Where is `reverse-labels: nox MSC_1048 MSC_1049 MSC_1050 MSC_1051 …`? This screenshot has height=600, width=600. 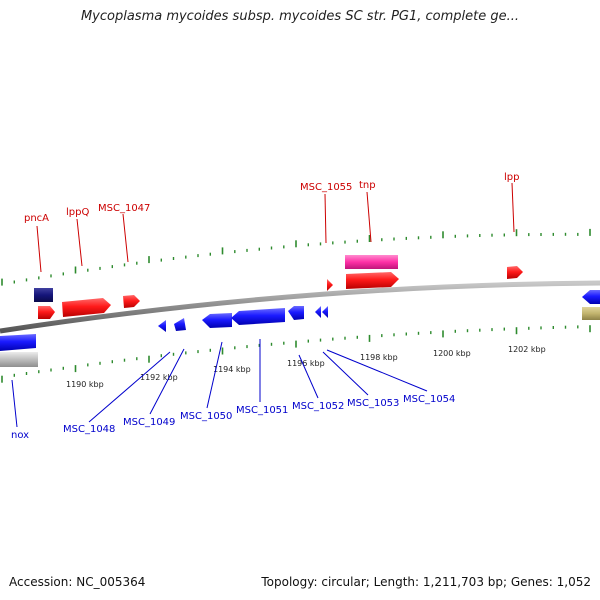
reverse-labels: nox MSC_1048 MSC_1049 MSC_1050 MSC_1051 … is located at coordinates (233, 417).